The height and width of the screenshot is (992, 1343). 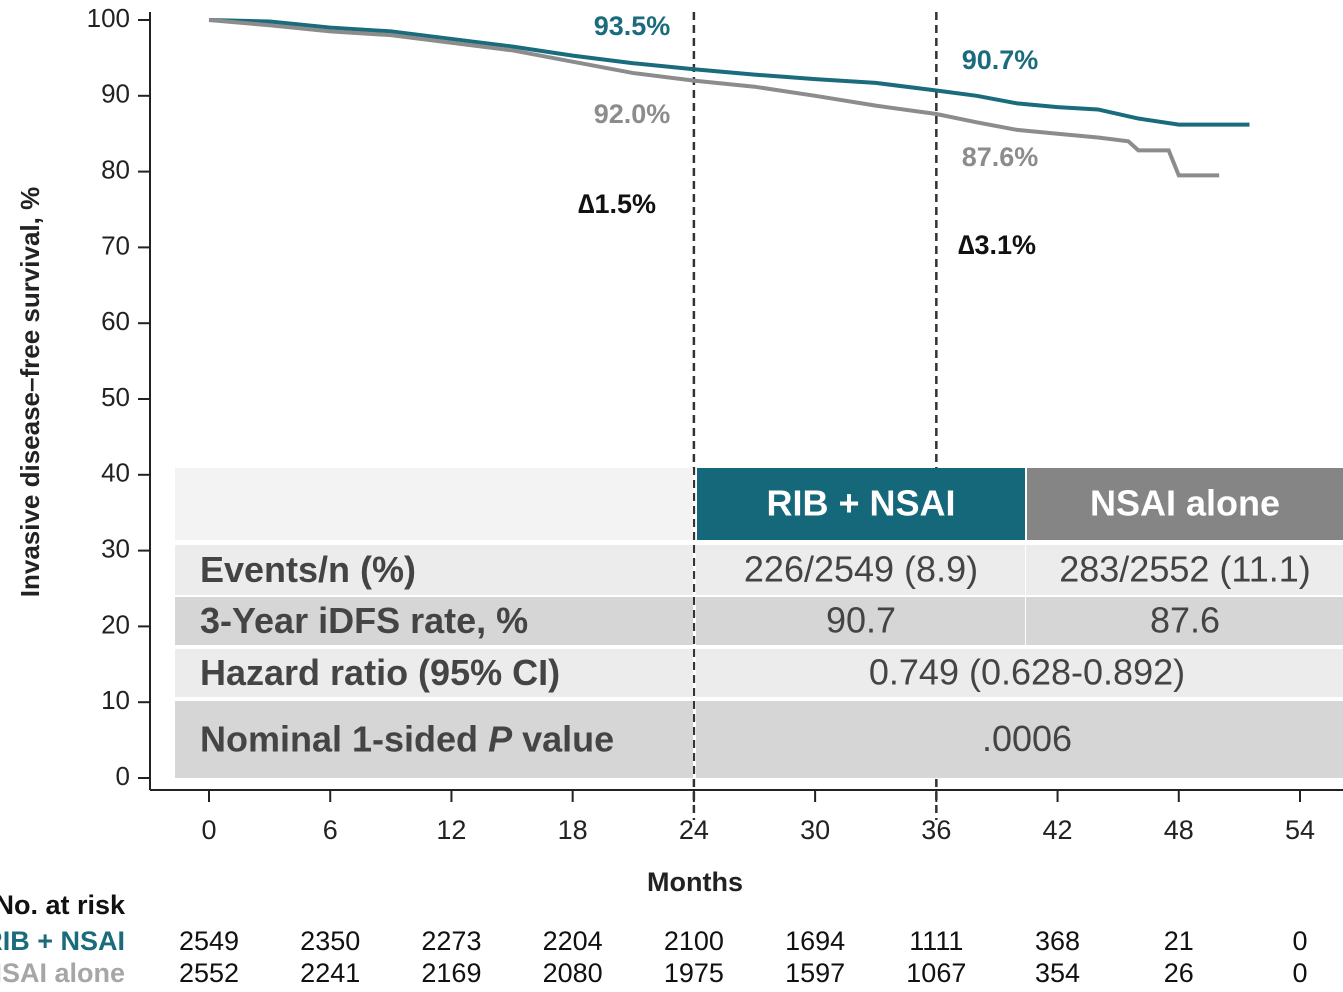 What do you see at coordinates (1179, 973) in the screenshot?
I see `risk-count: 26` at bounding box center [1179, 973].